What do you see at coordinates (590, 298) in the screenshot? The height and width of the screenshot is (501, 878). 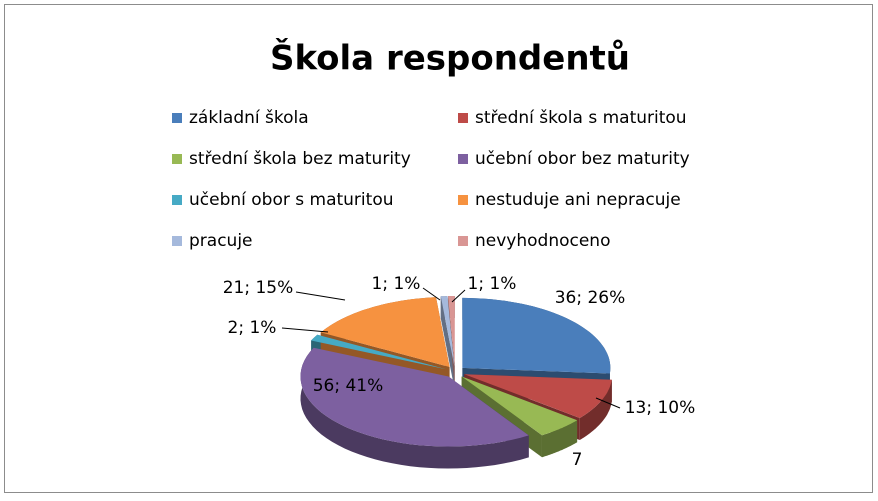 I see `data-label: 36; 26%` at bounding box center [590, 298].